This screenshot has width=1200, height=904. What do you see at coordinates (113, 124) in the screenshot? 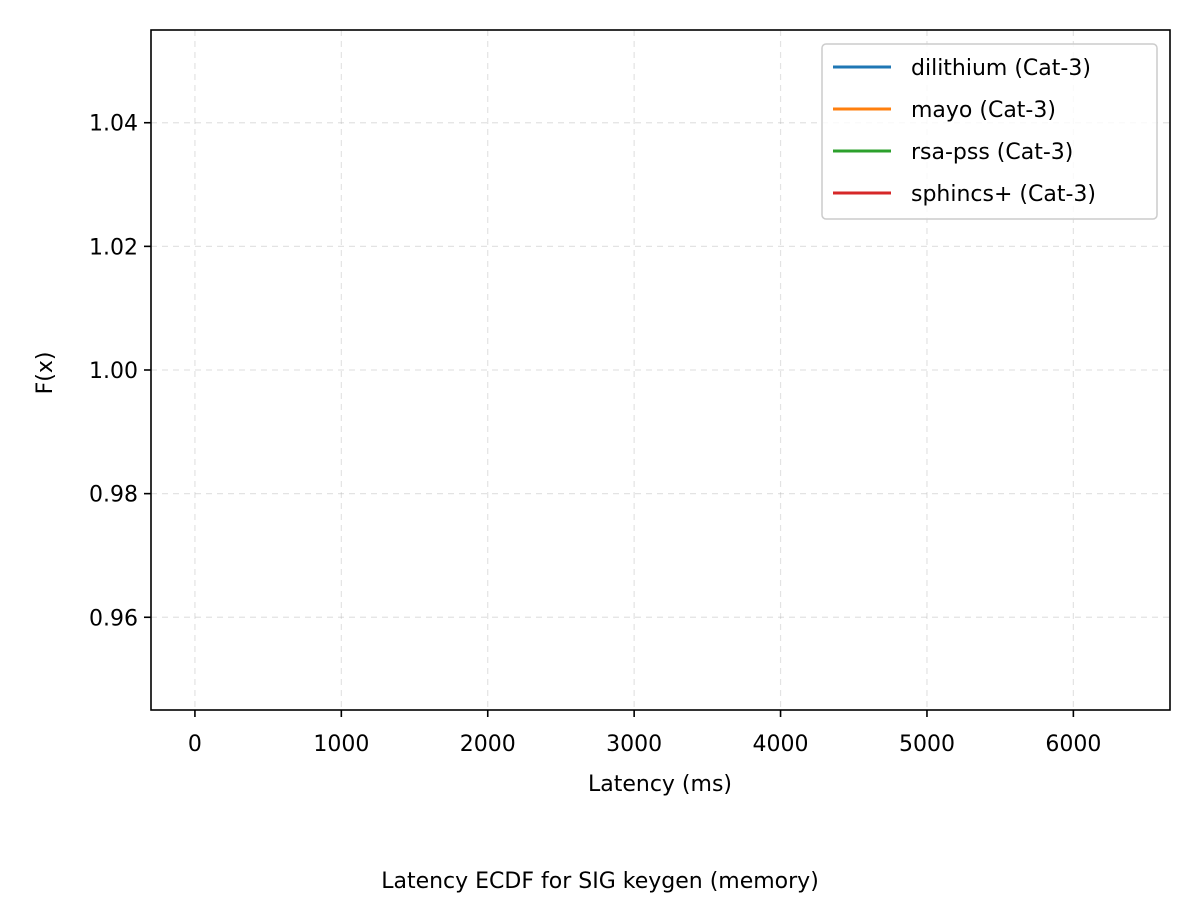
I see `y-tick-label: 1.04` at bounding box center [113, 124].